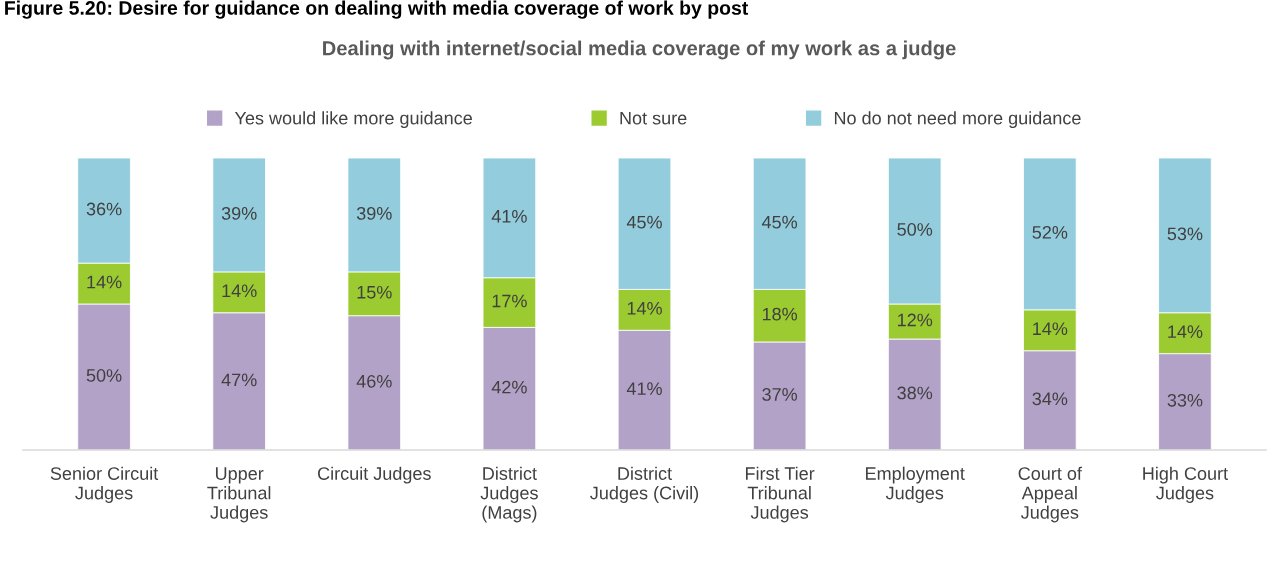  I want to click on data-label: 47%, so click(239, 380).